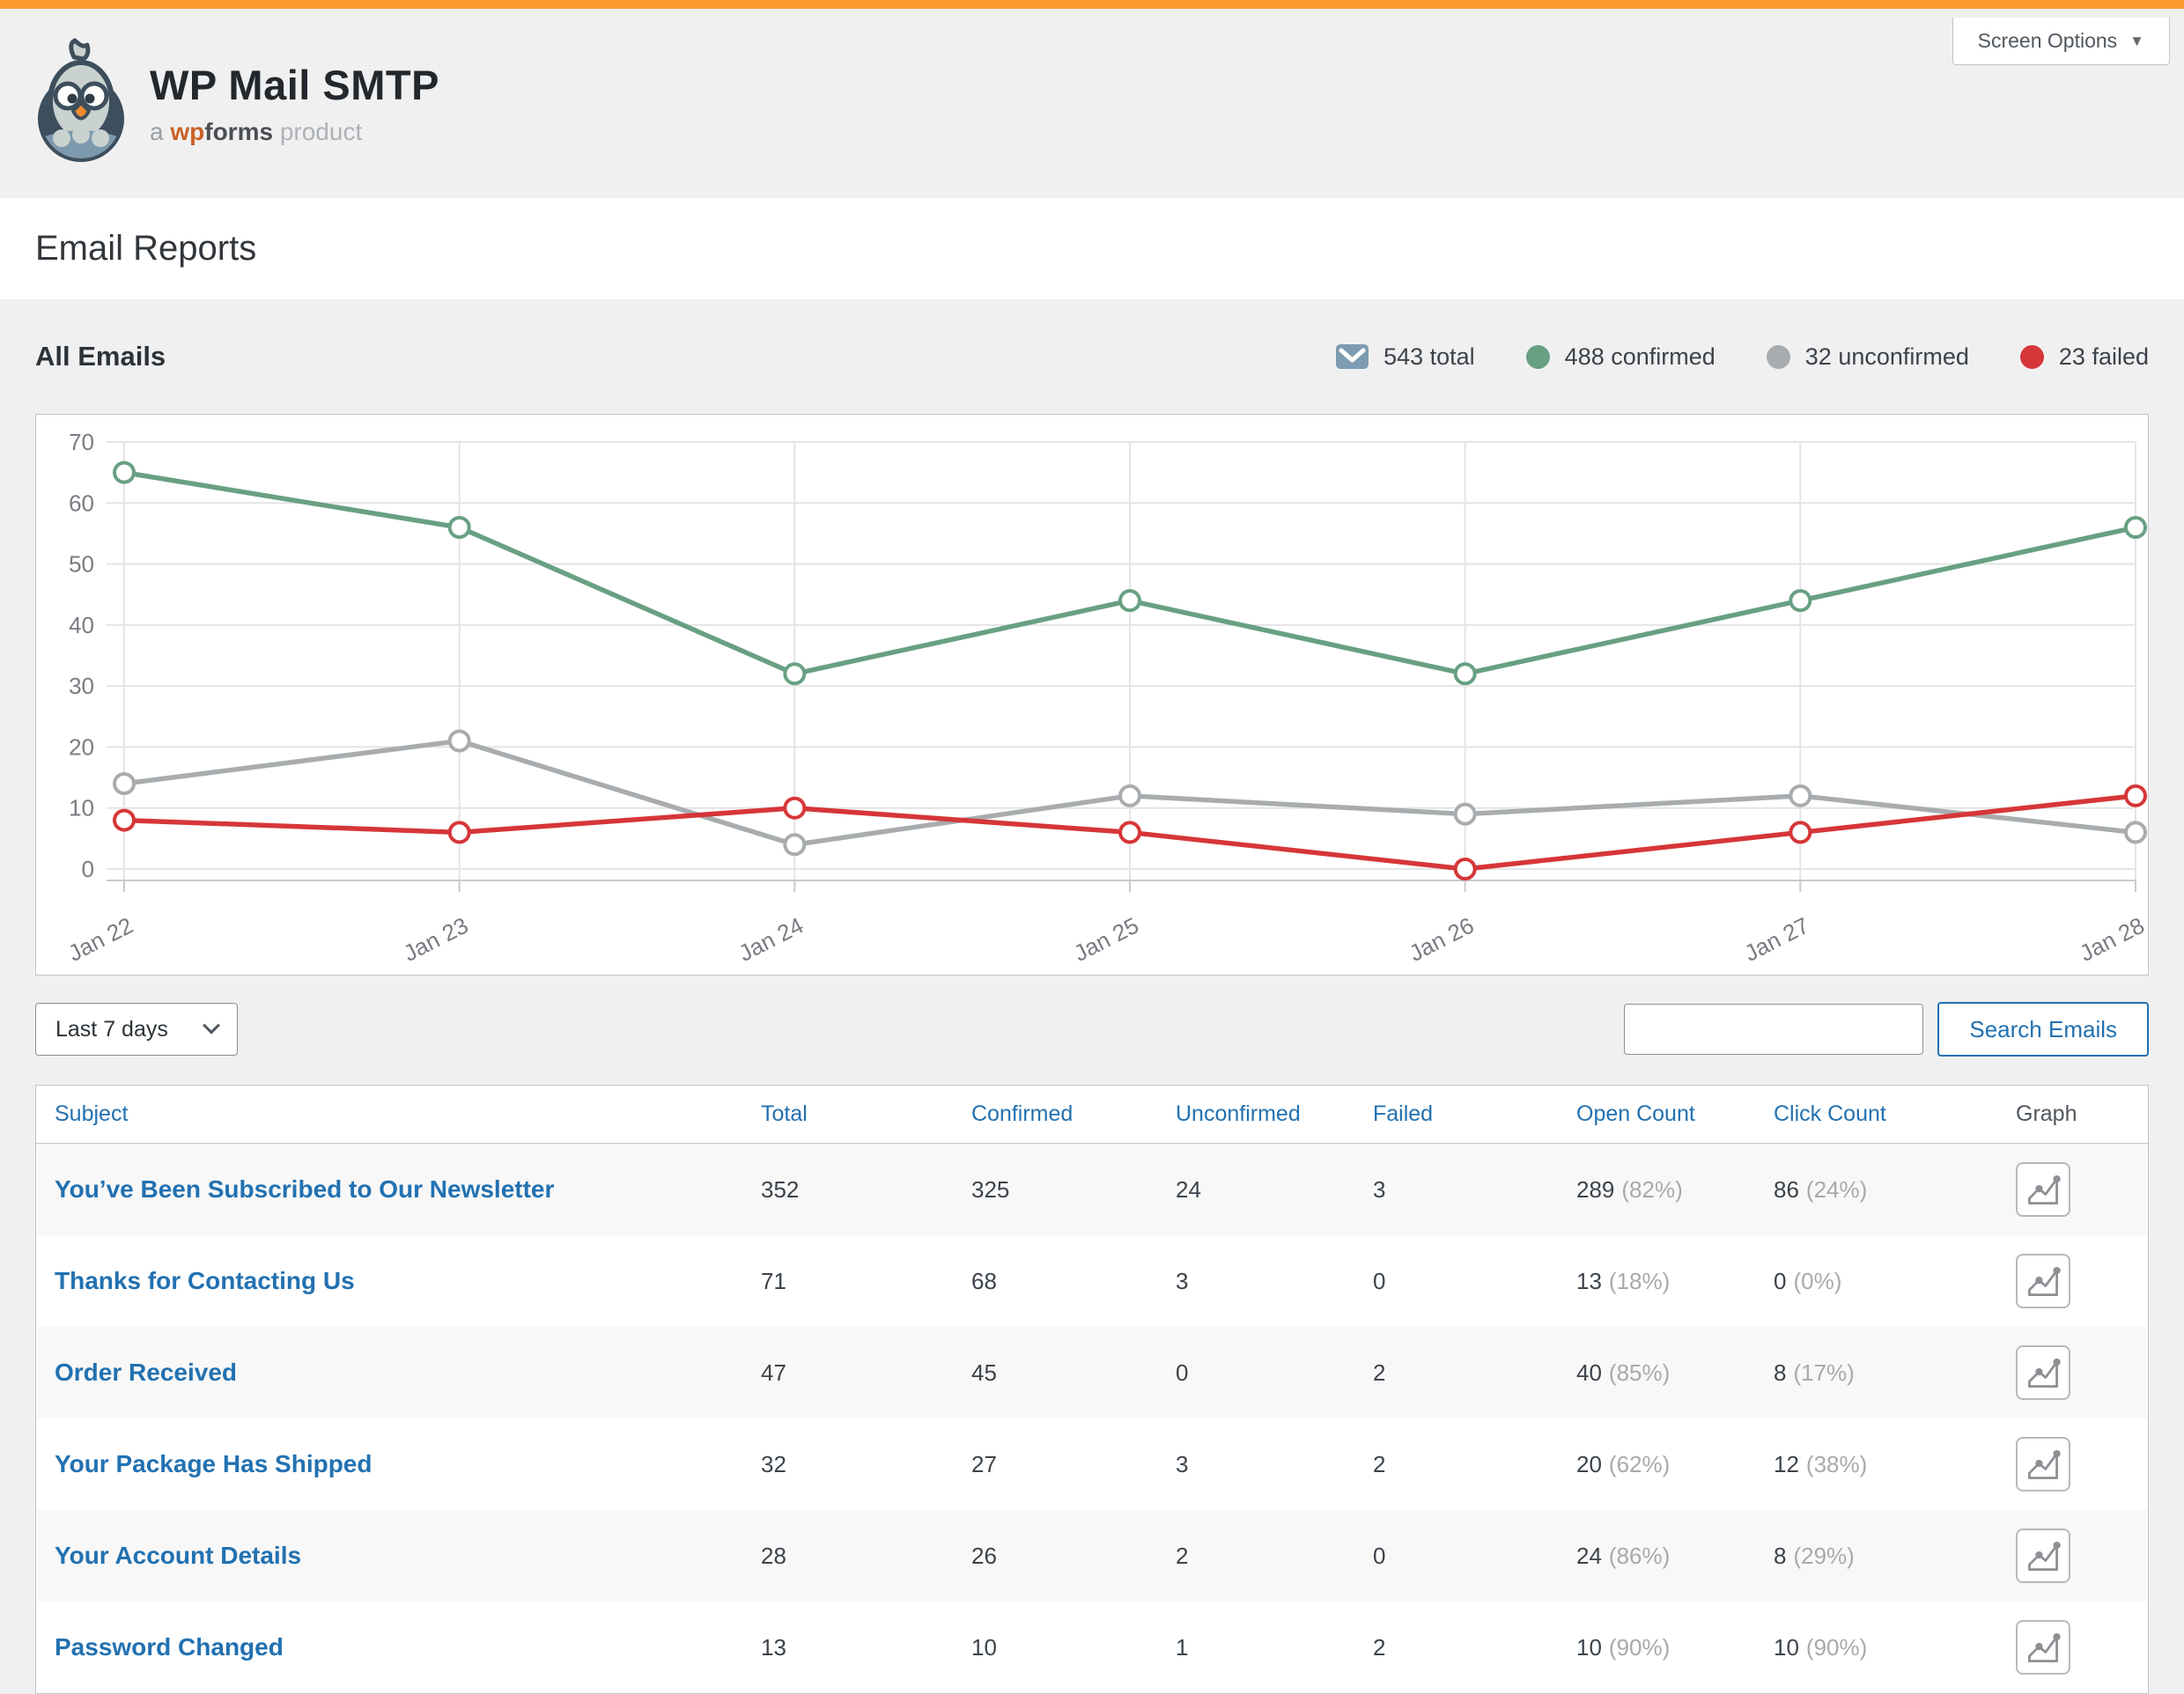  Describe the element at coordinates (1352, 356) in the screenshot. I see `envelope-icon` at that location.